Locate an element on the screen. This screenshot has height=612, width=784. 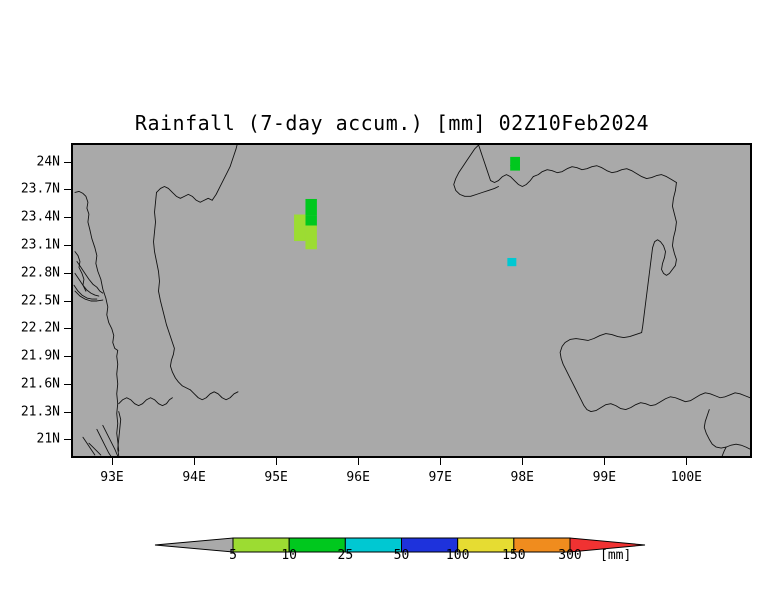
colorbar-swatches is located at coordinates (400, 545).